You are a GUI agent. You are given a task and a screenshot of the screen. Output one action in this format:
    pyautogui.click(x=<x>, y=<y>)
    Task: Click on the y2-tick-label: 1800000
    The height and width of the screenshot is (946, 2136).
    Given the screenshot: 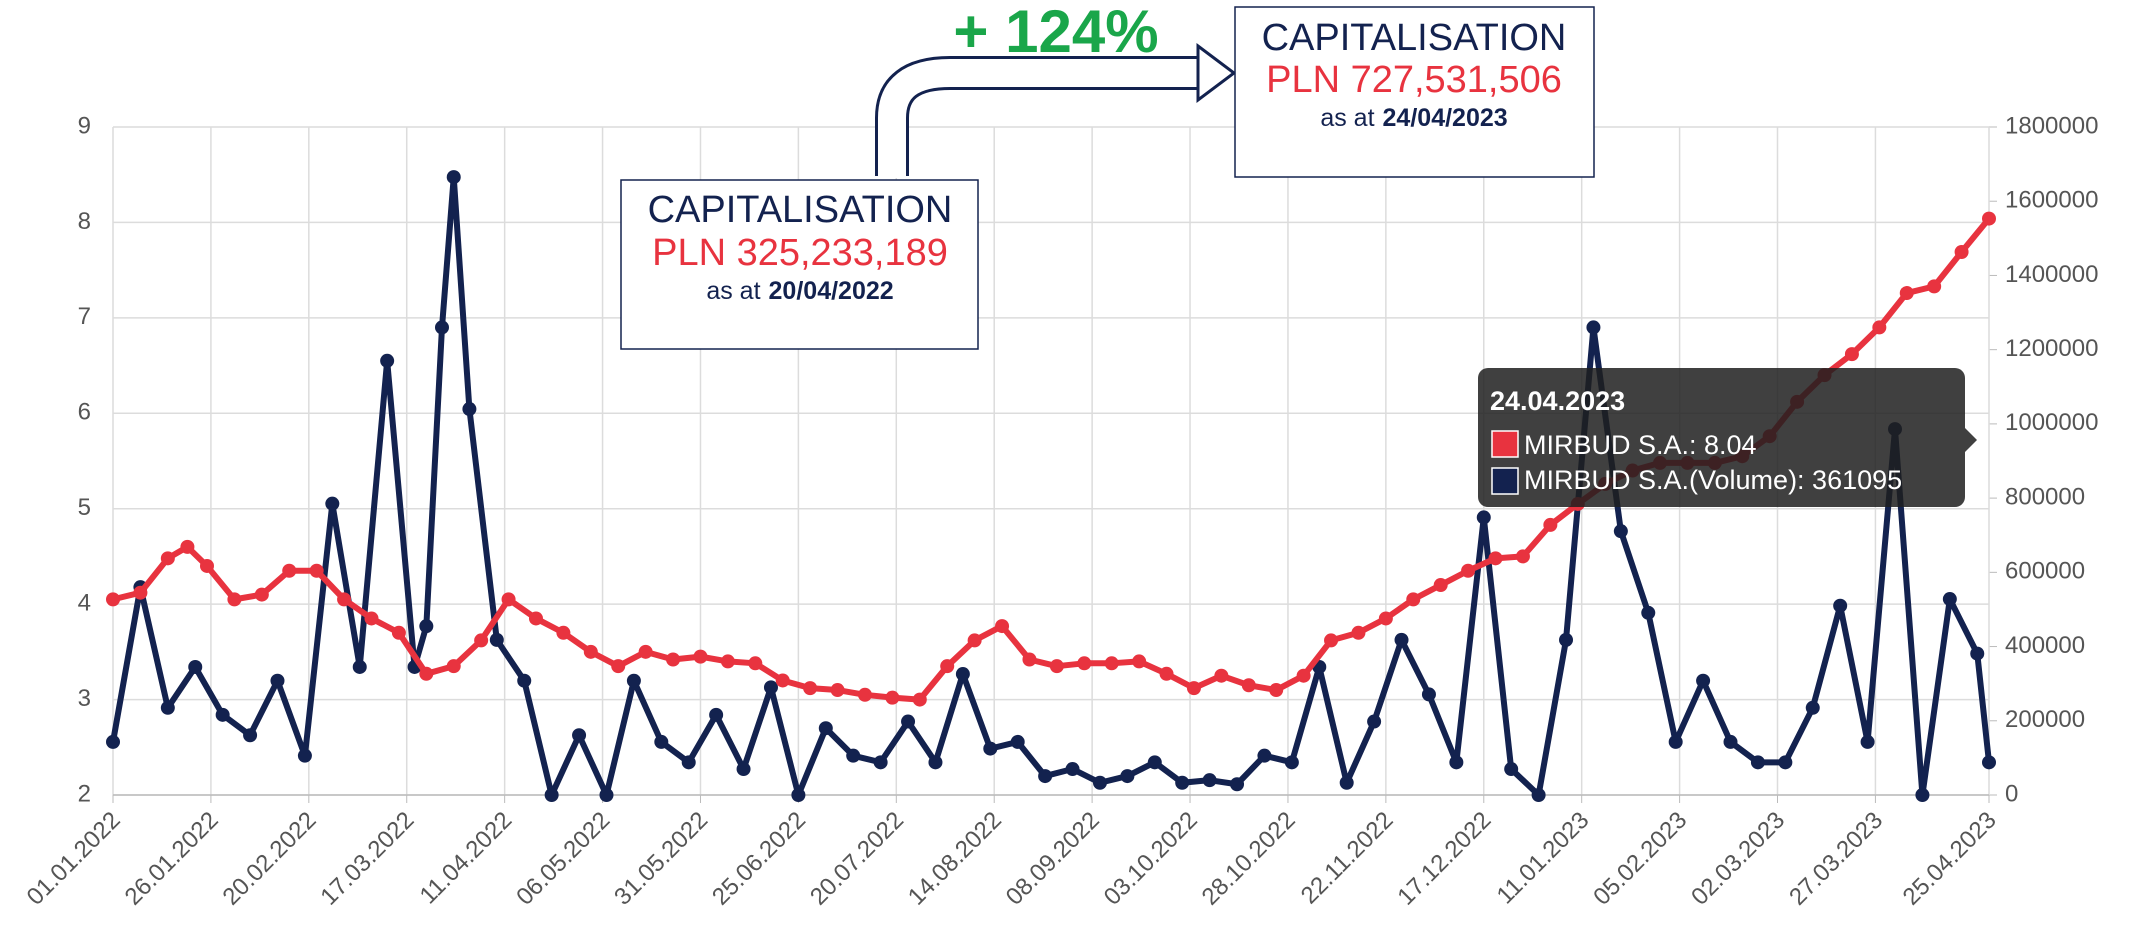 What is the action you would take?
    pyautogui.click(x=2051, y=125)
    